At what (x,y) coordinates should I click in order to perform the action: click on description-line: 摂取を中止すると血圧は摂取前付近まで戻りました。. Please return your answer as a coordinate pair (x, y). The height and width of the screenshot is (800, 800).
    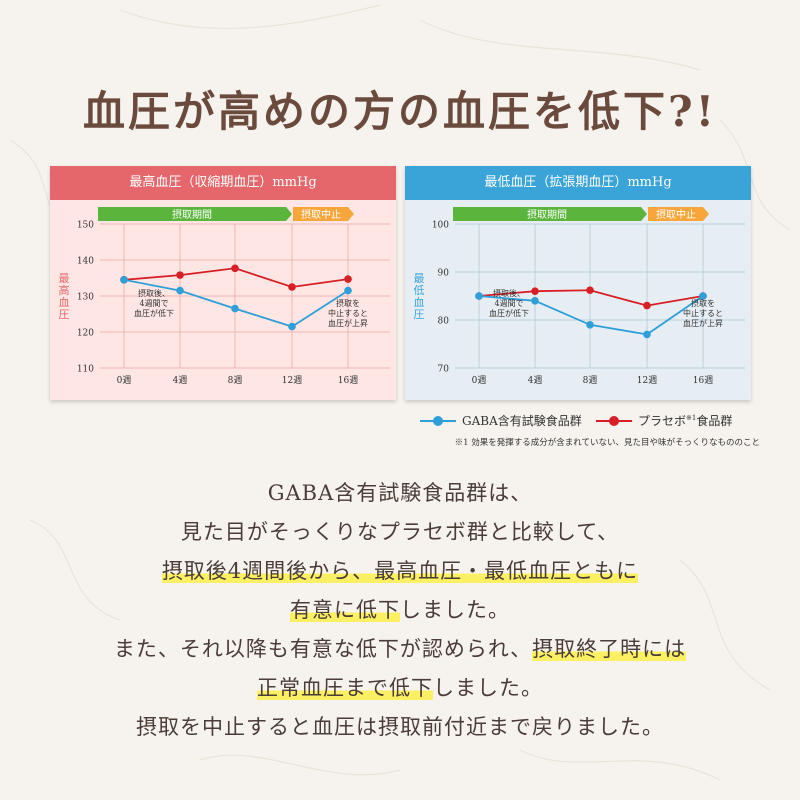
    Looking at the image, I should click on (400, 727).